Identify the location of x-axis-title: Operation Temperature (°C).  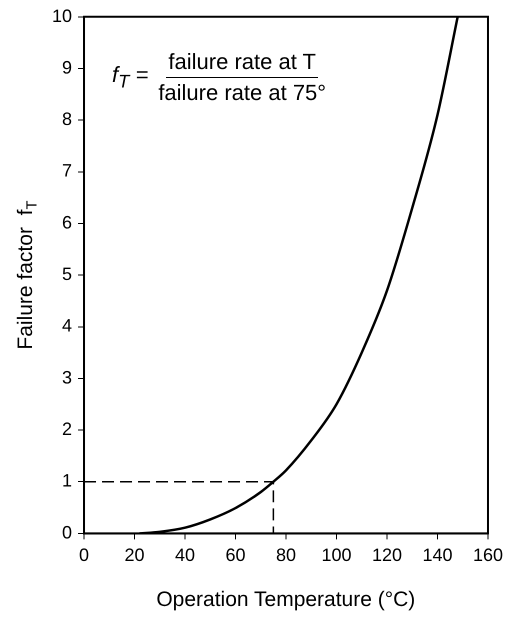
(286, 599).